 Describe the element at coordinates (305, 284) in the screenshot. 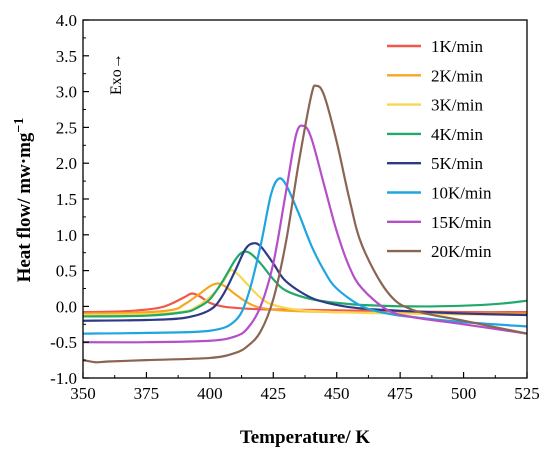

I see `series-line-4kmin` at that location.